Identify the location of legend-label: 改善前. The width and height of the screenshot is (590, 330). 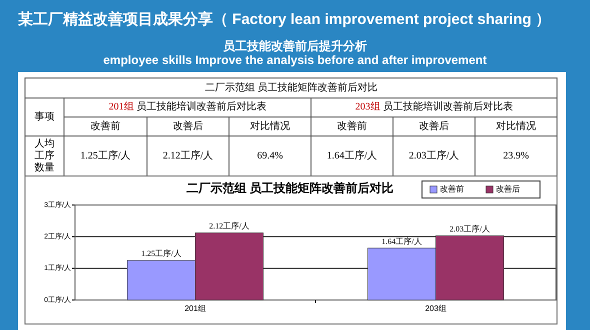
(452, 189).